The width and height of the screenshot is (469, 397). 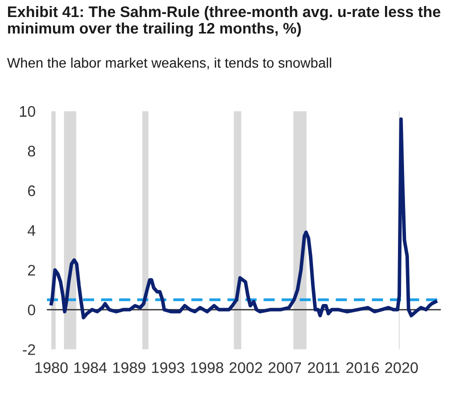 I want to click on y-tick-label: 8, so click(x=32, y=151).